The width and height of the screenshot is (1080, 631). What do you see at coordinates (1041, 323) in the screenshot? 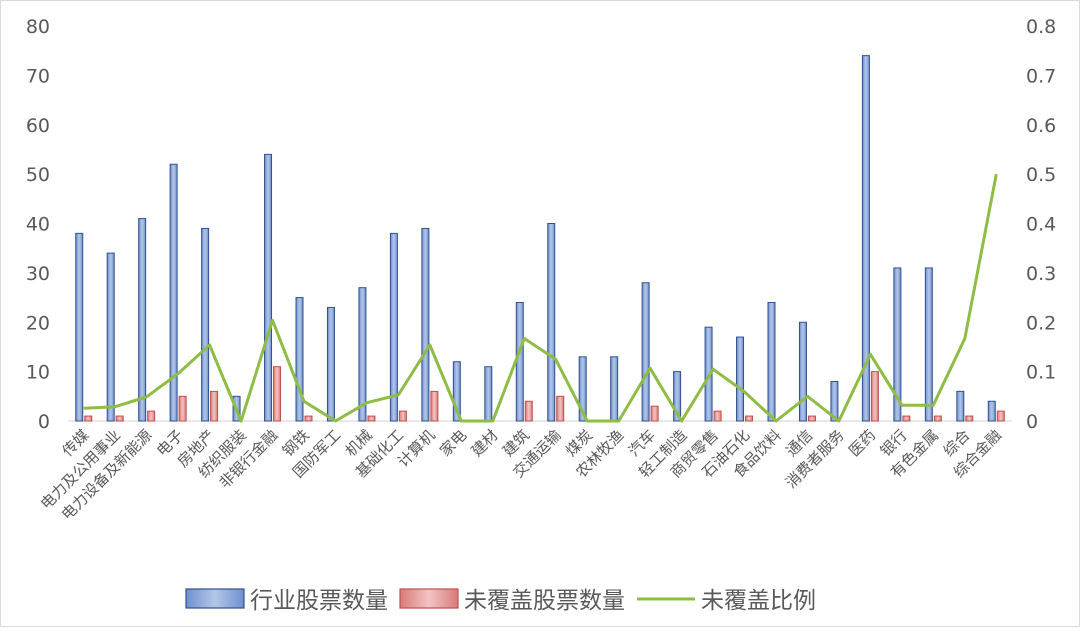
I see `y-right-tick-label: 0.2` at bounding box center [1041, 323].